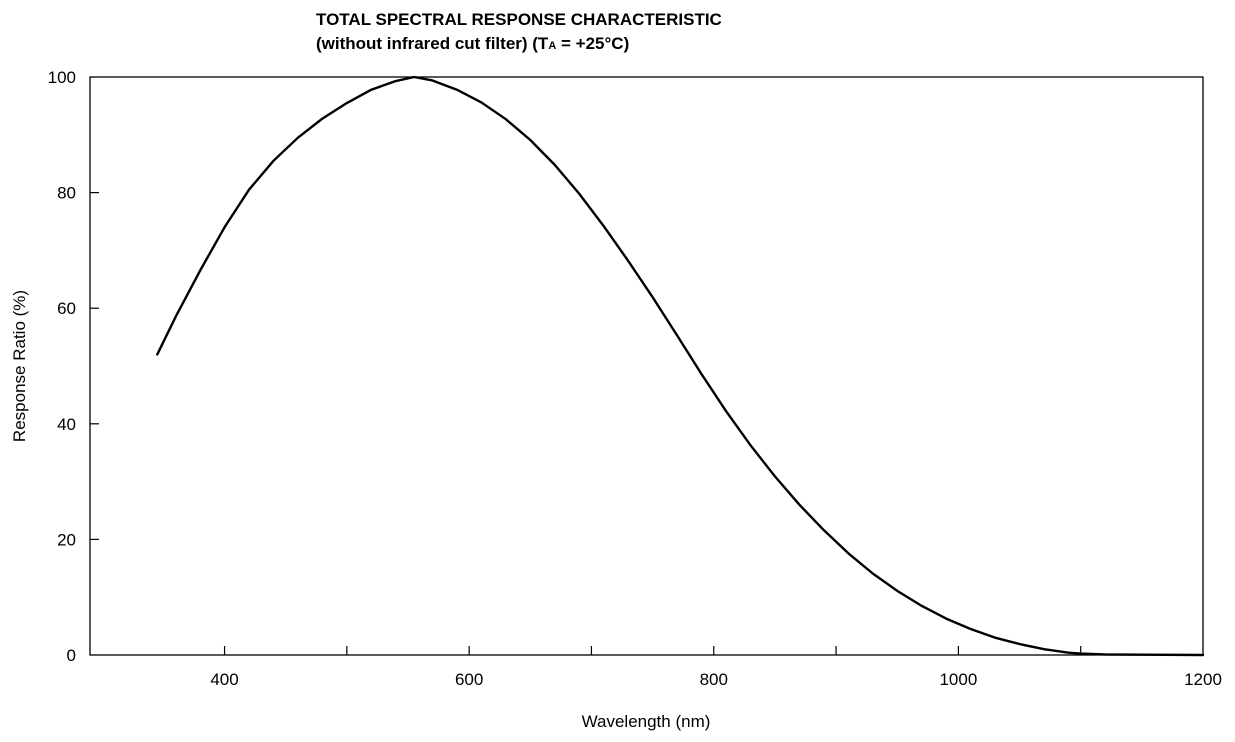 This screenshot has width=1235, height=742. I want to click on y-axis-ticks: 0 20 40 60 80 100, so click(73, 366).